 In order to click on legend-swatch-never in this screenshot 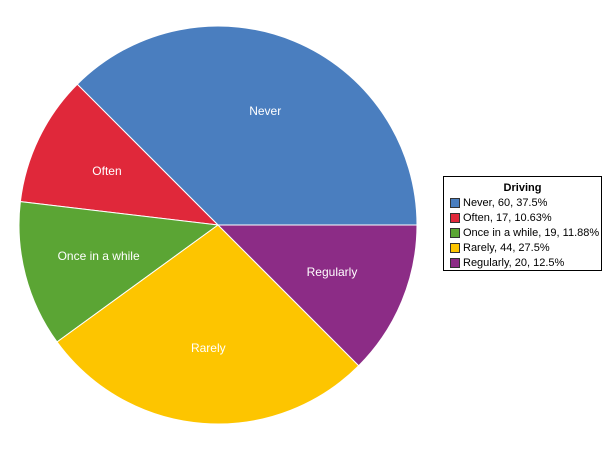, I will do `click(455, 202)`.